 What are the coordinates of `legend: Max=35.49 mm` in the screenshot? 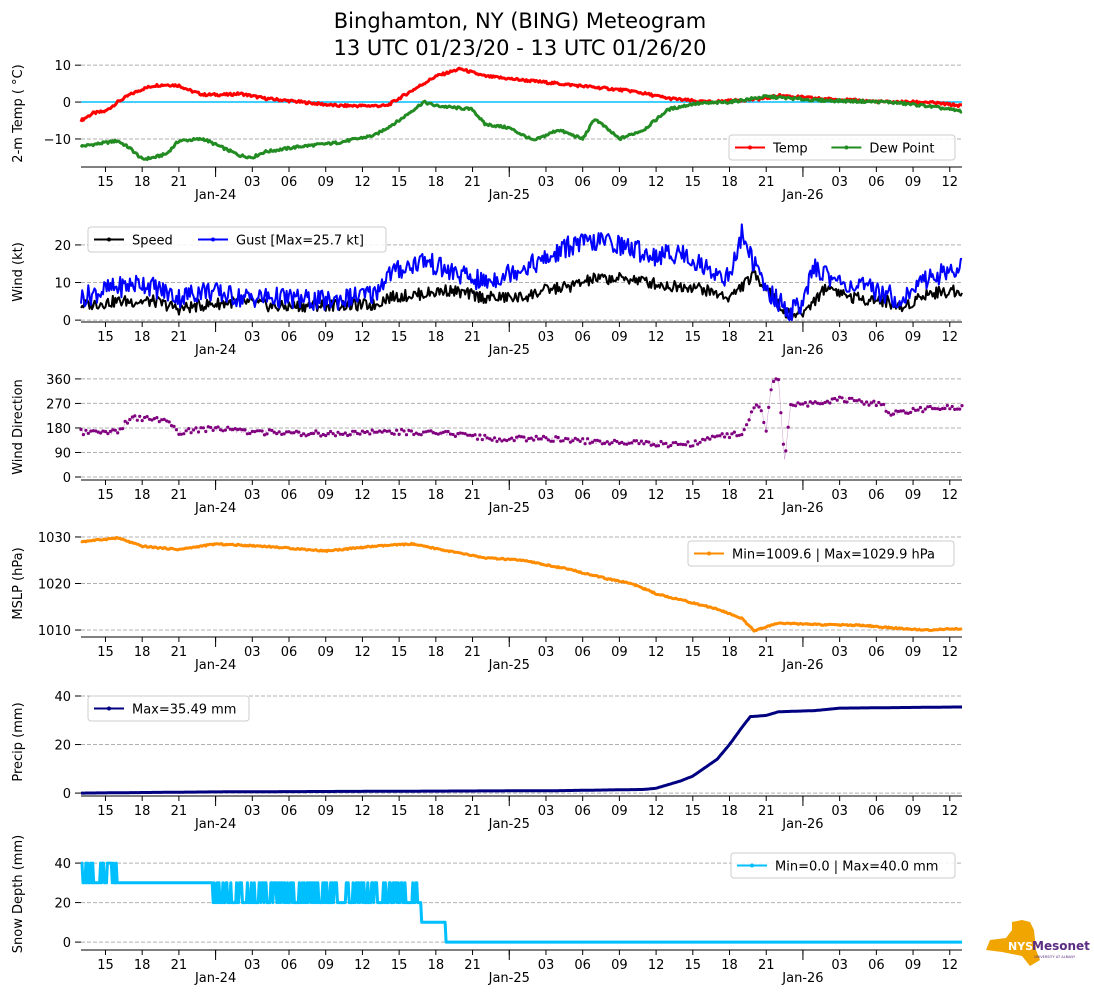 It's located at (168, 708).